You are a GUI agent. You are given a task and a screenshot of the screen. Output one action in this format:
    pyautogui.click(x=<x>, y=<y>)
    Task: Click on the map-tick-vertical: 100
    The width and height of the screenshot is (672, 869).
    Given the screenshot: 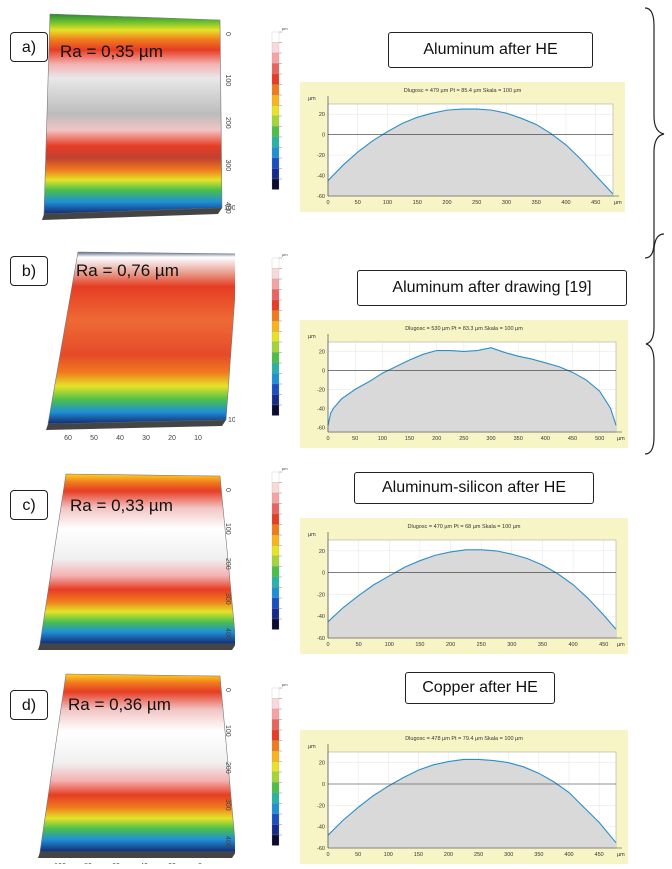 What is the action you would take?
    pyautogui.click(x=227, y=81)
    